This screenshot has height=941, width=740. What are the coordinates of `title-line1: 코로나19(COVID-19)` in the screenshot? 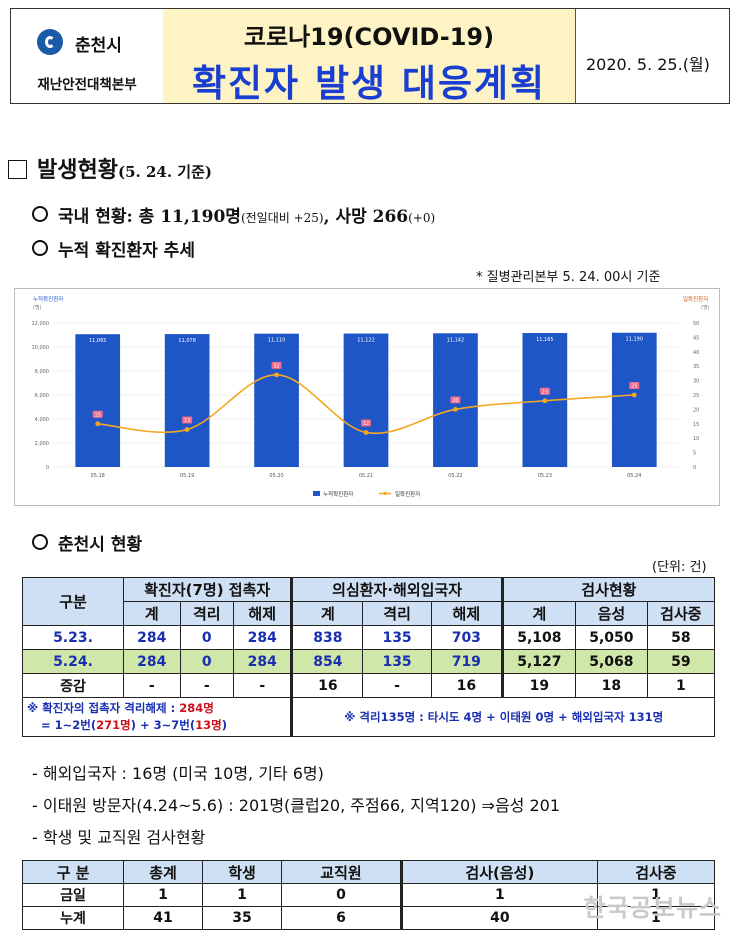 It's located at (369, 37).